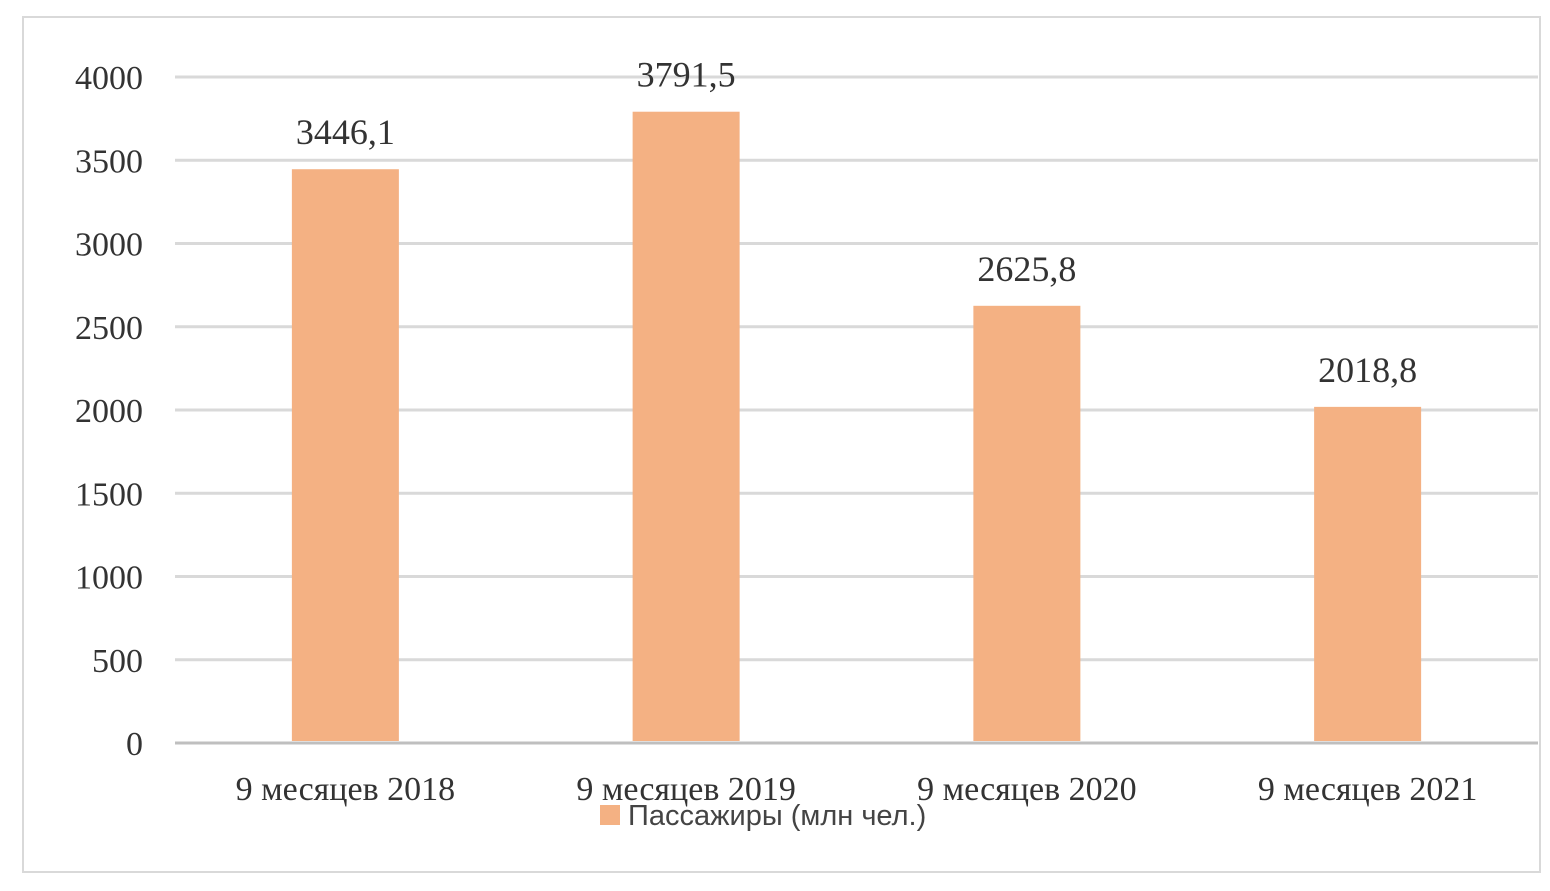  Describe the element at coordinates (686, 789) in the screenshot. I see `x-tick-label: 9 месяцев 2019` at that location.